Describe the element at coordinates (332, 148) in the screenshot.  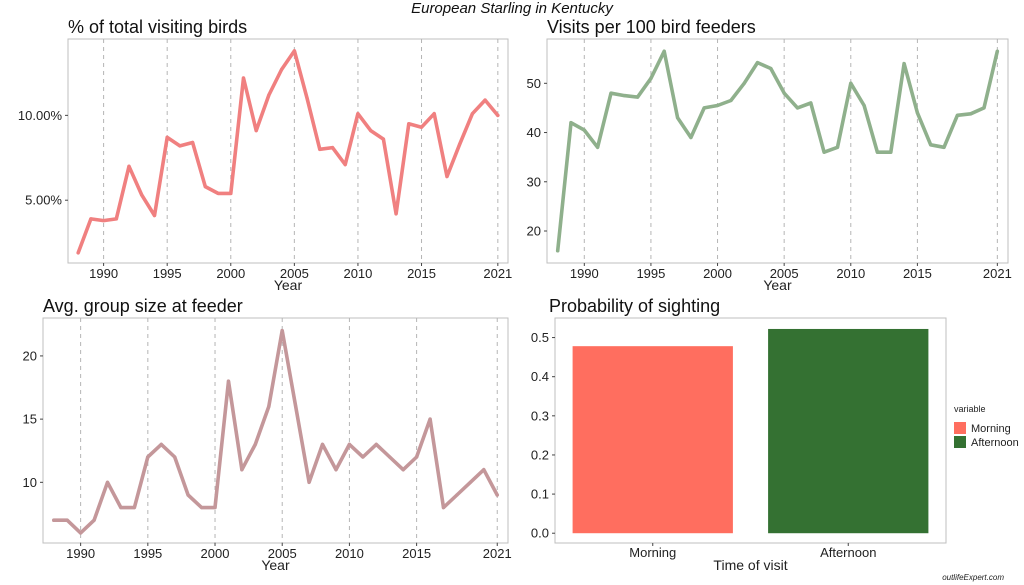
I see `pct-point-2008` at that location.